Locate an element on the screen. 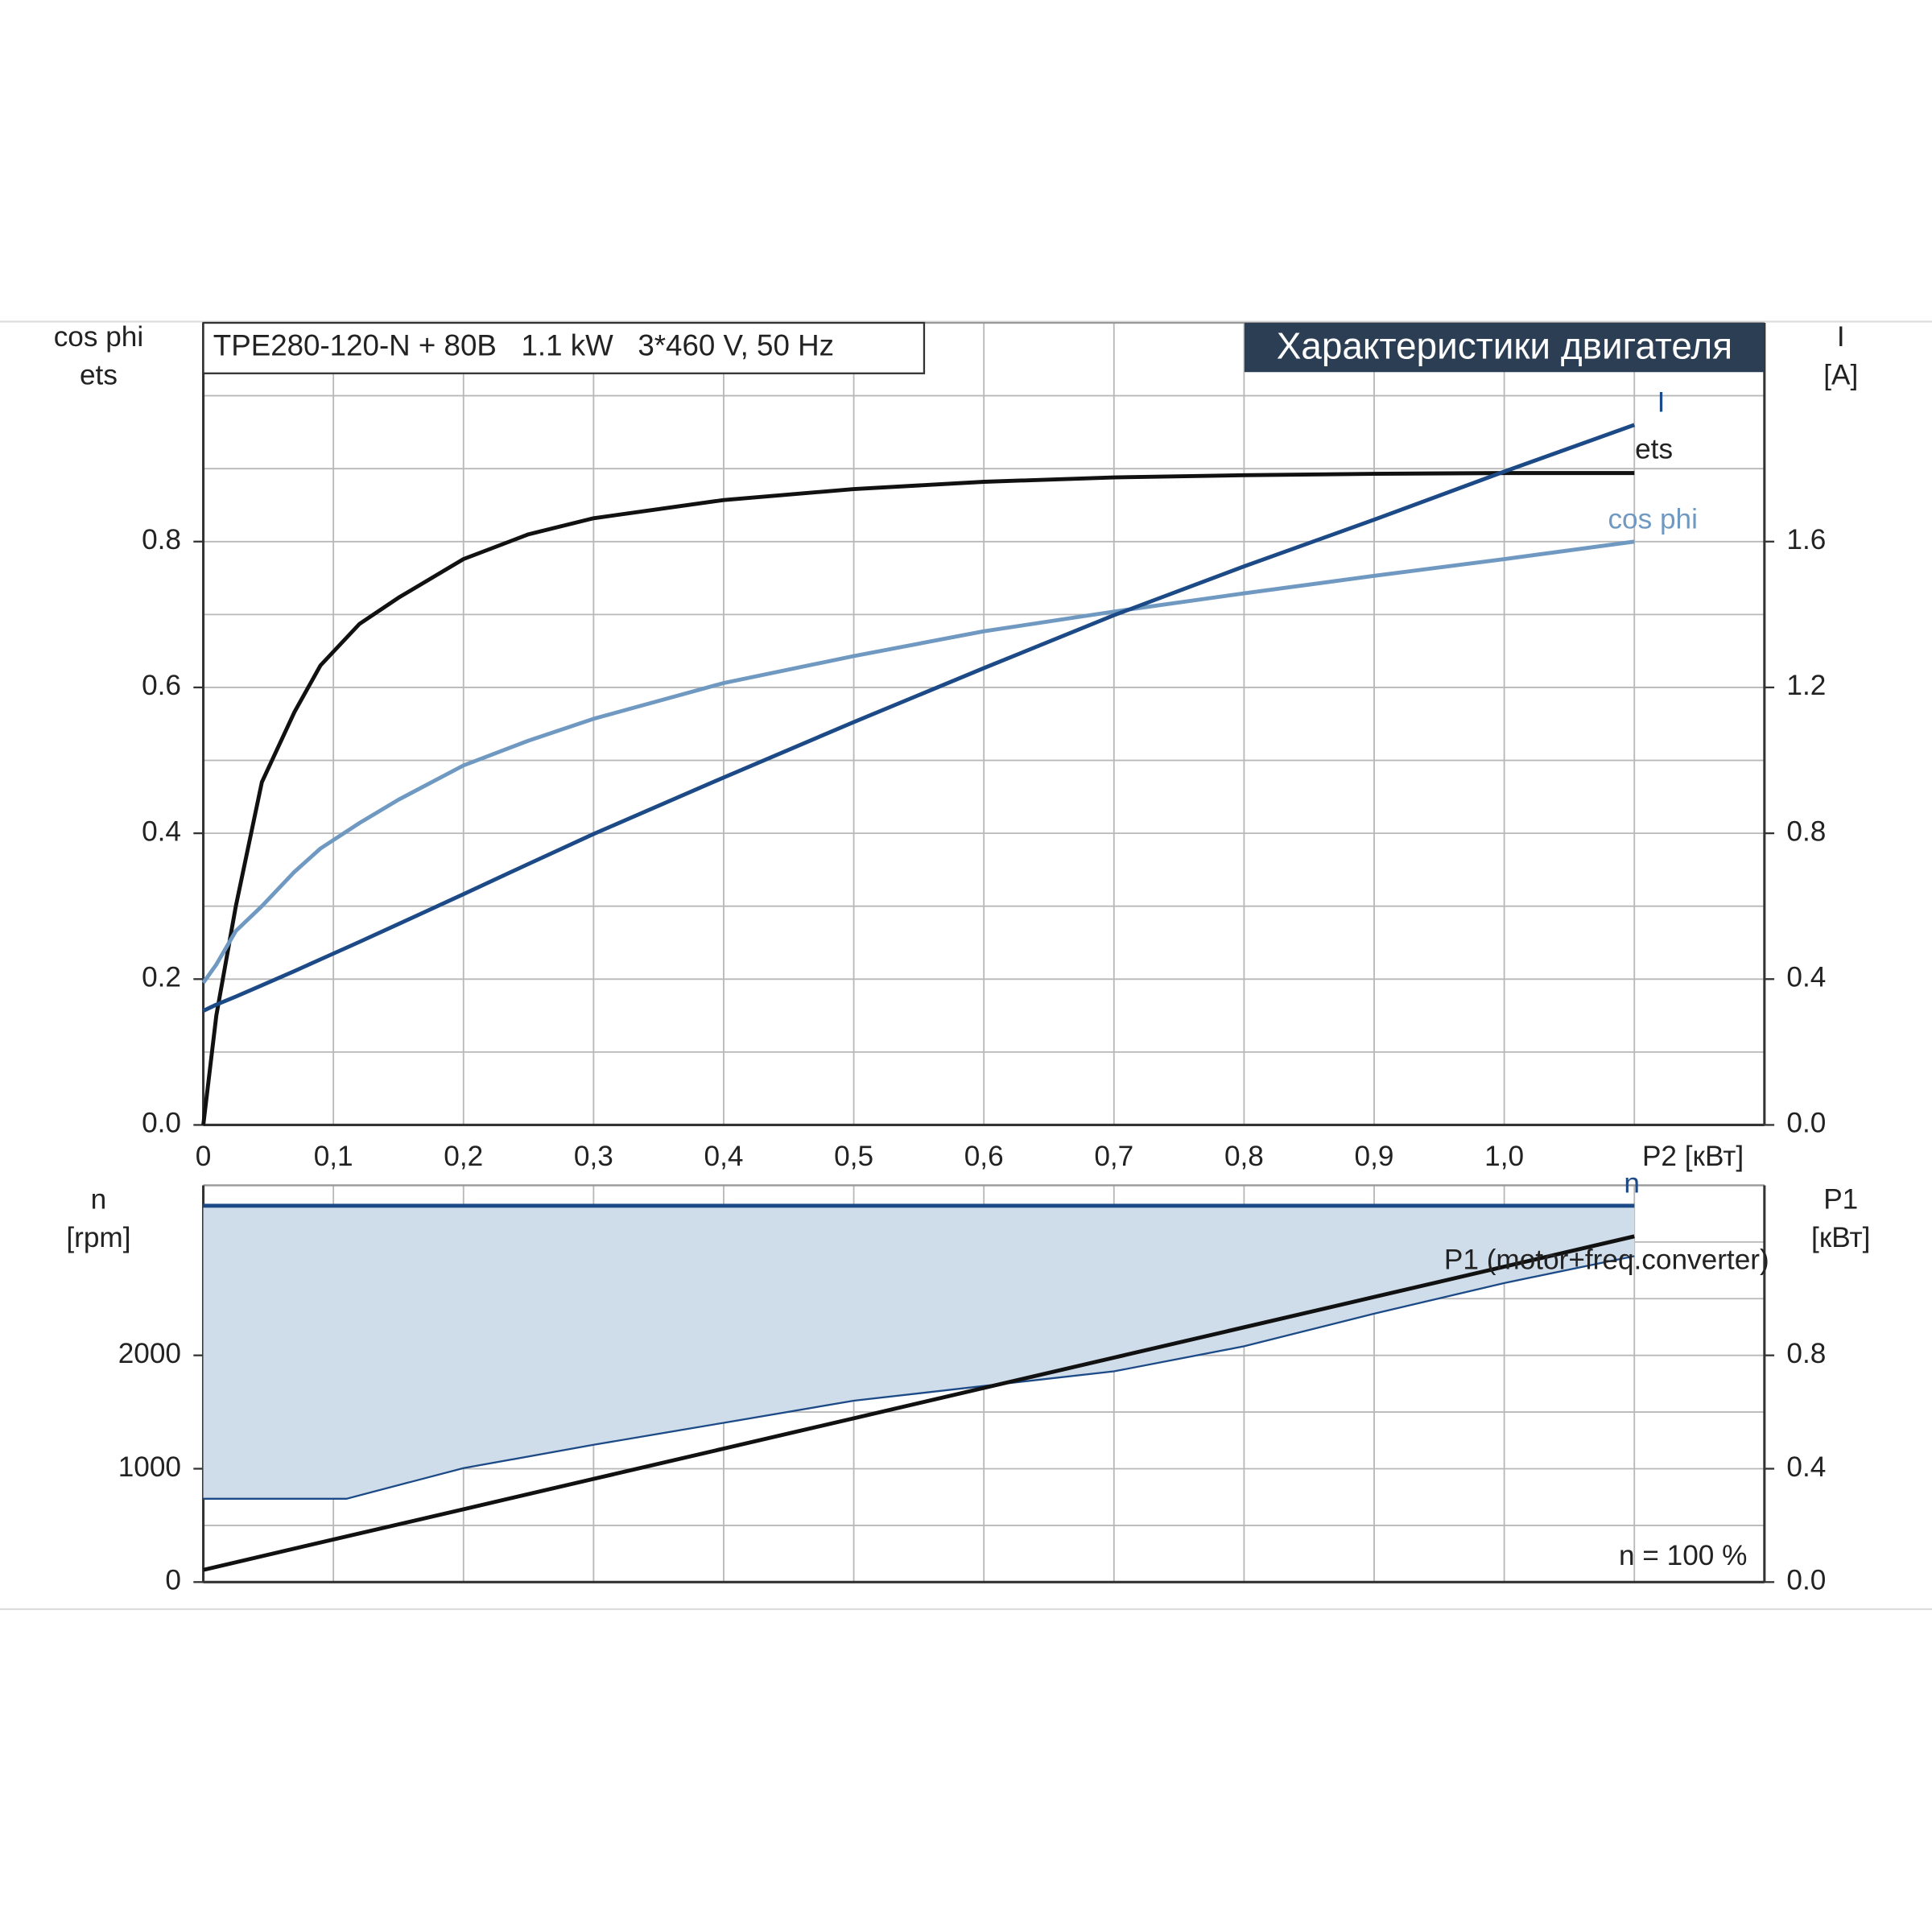 The width and height of the screenshot is (1932, 1932). info-box is located at coordinates (564, 347).